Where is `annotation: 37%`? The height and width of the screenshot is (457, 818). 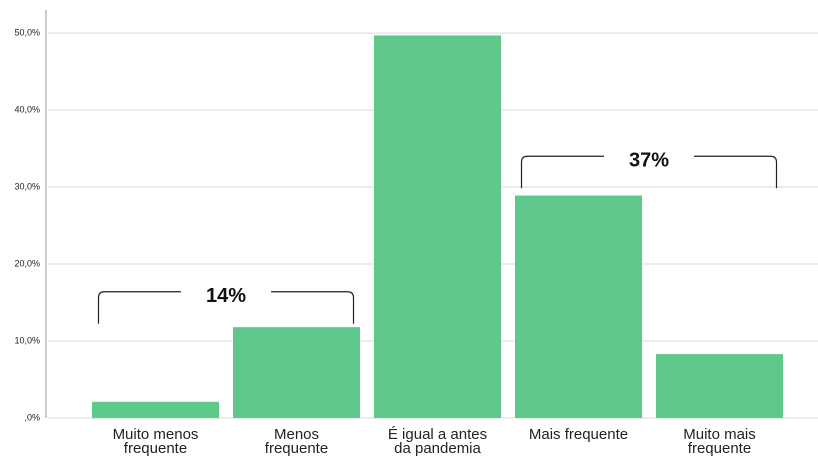
annotation: 37% is located at coordinates (649, 161).